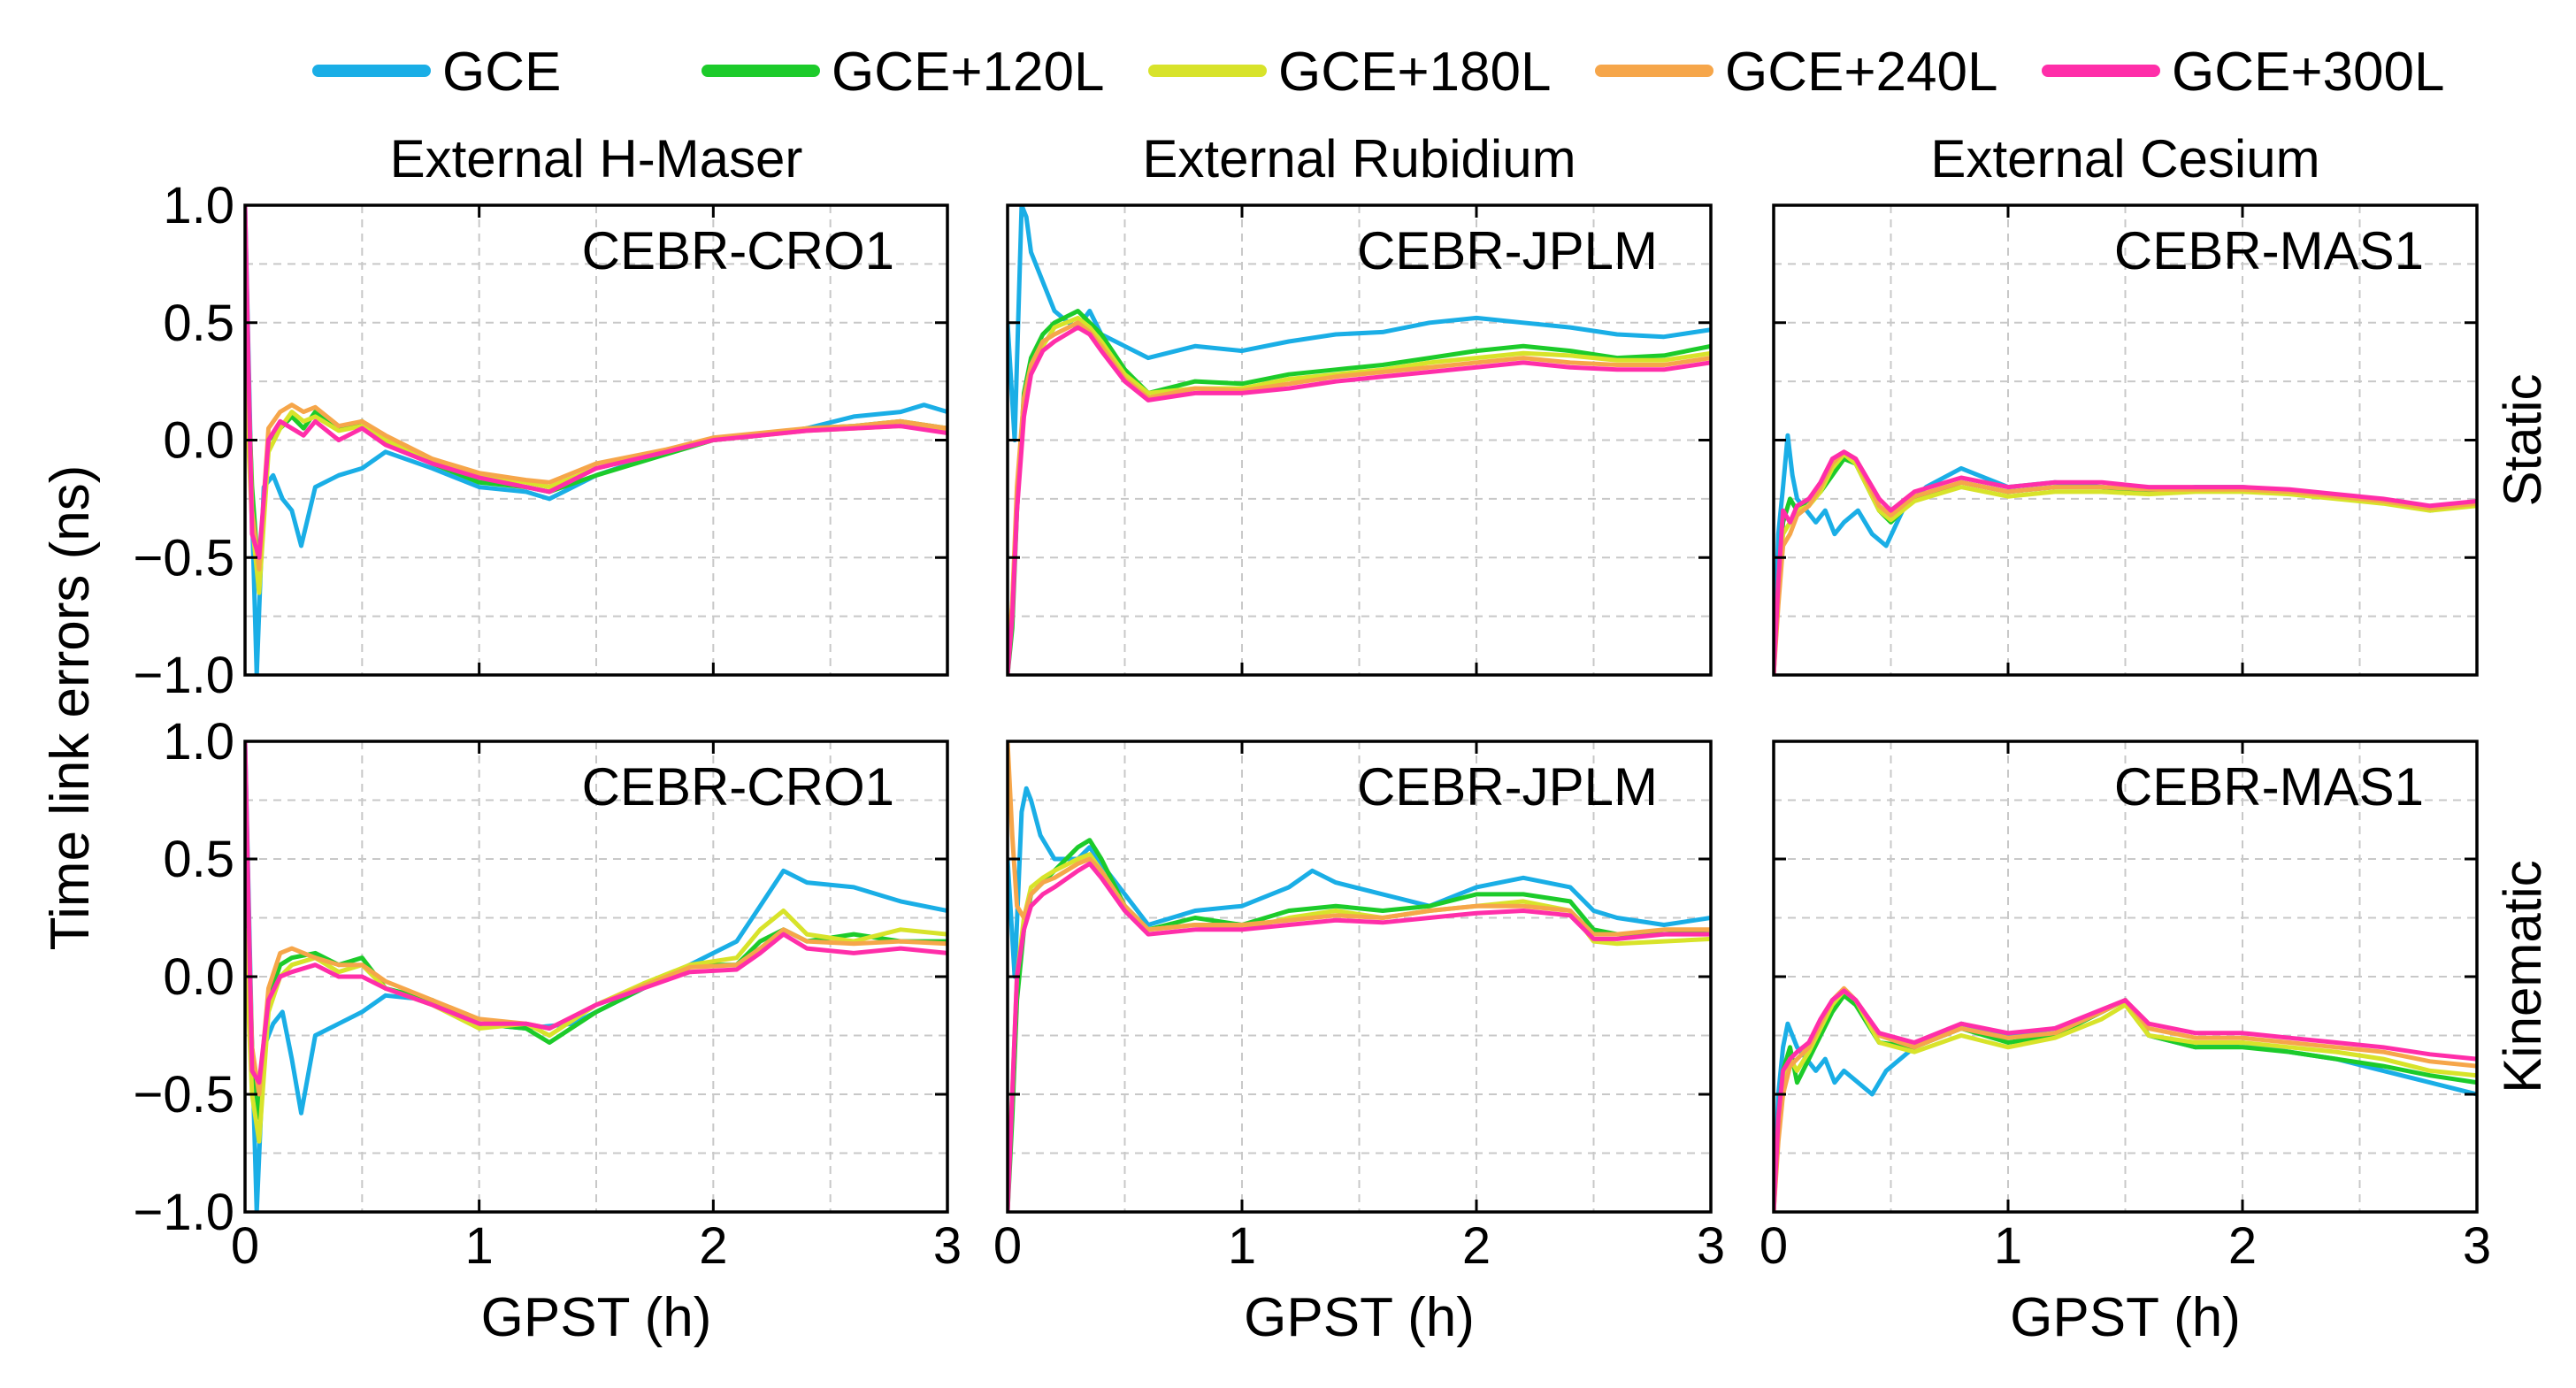 Image resolution: width=2576 pixels, height=1388 pixels. I want to click on legend-label: GCE+300L, so click(2308, 72).